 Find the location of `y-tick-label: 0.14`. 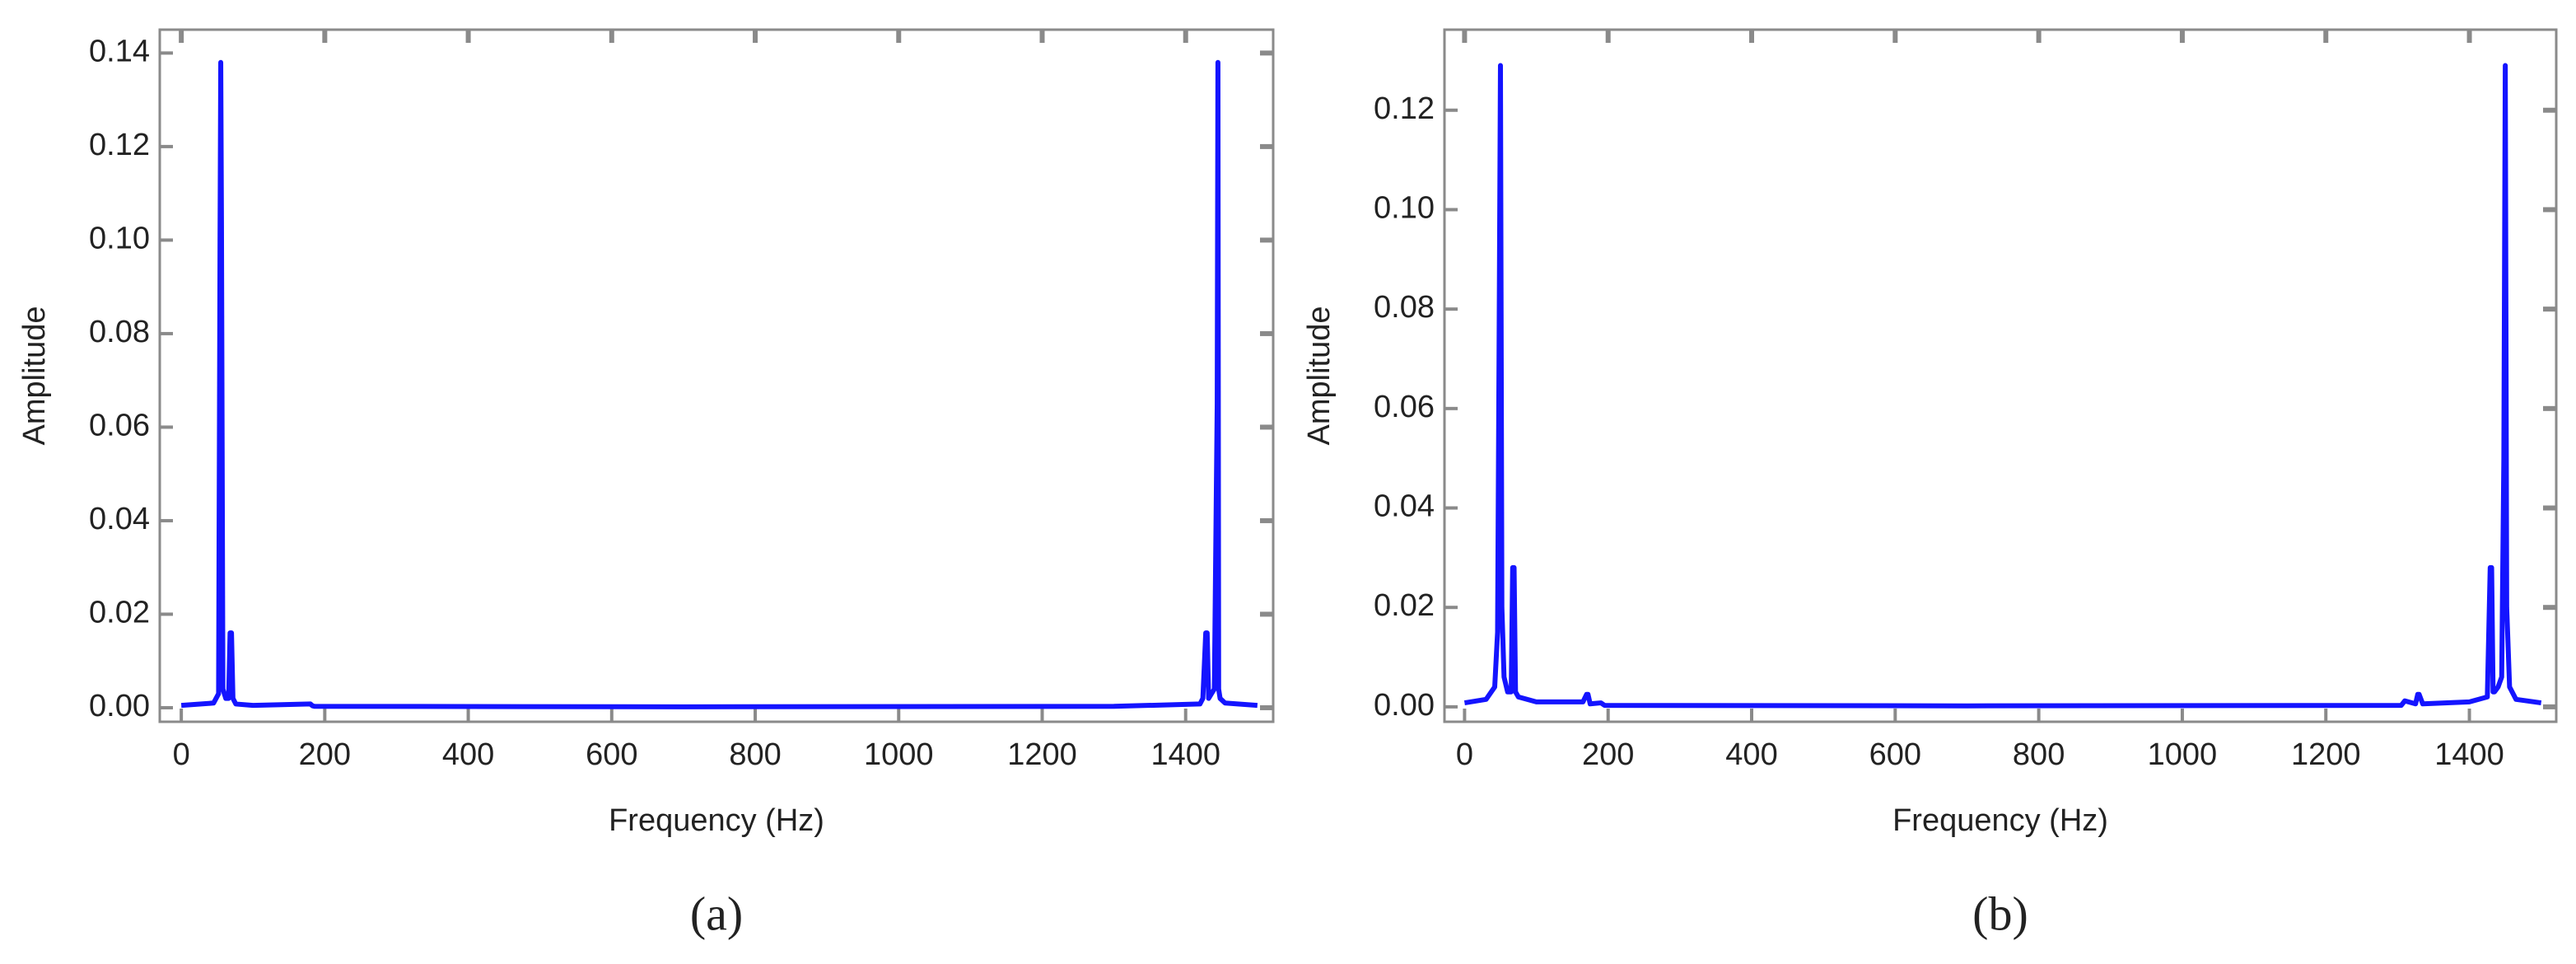

y-tick-label: 0.14 is located at coordinates (119, 51).